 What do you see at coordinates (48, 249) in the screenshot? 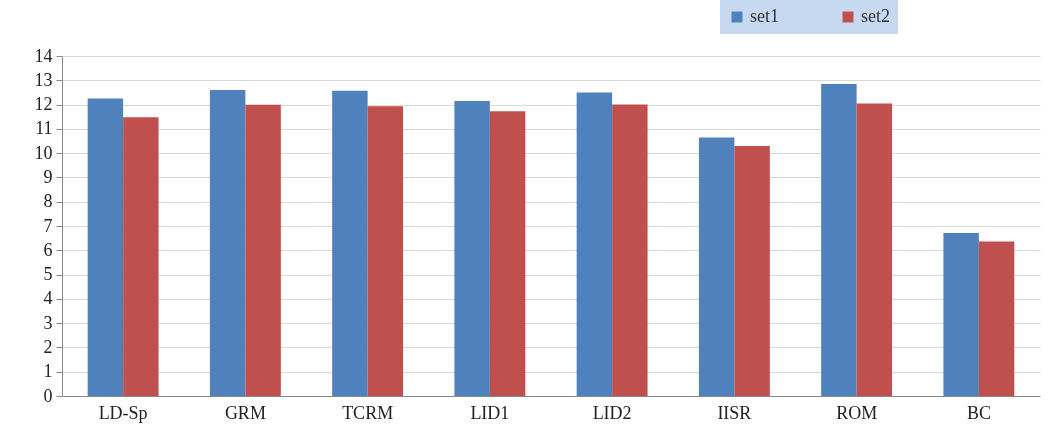
I see `y-tick-label: 6` at bounding box center [48, 249].